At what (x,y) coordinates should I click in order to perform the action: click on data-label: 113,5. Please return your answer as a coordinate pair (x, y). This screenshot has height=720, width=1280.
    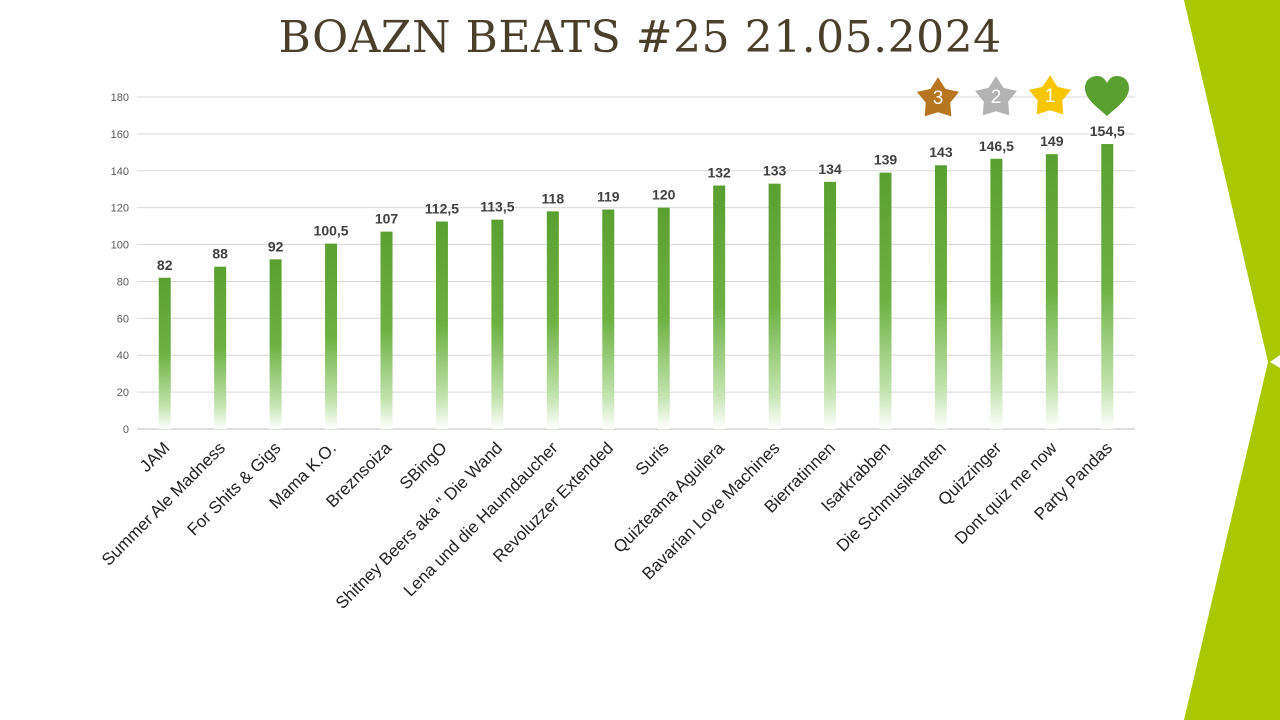
    Looking at the image, I should click on (497, 207).